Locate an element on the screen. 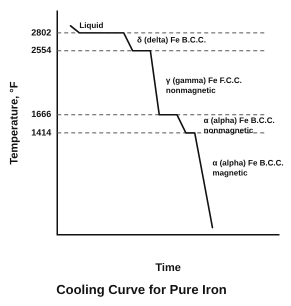 This screenshot has width=291, height=306. annotation: Liquid is located at coordinates (91, 25).